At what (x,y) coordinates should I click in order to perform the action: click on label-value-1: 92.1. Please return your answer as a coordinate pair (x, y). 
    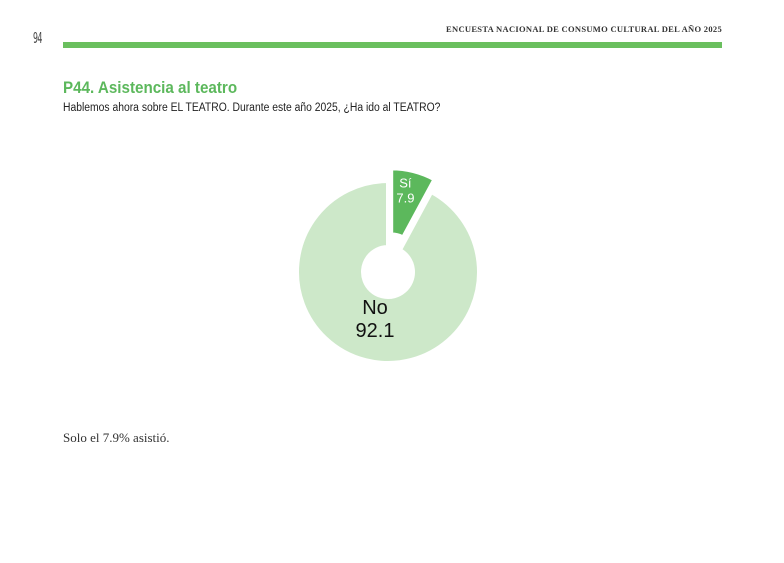
    Looking at the image, I should click on (375, 331).